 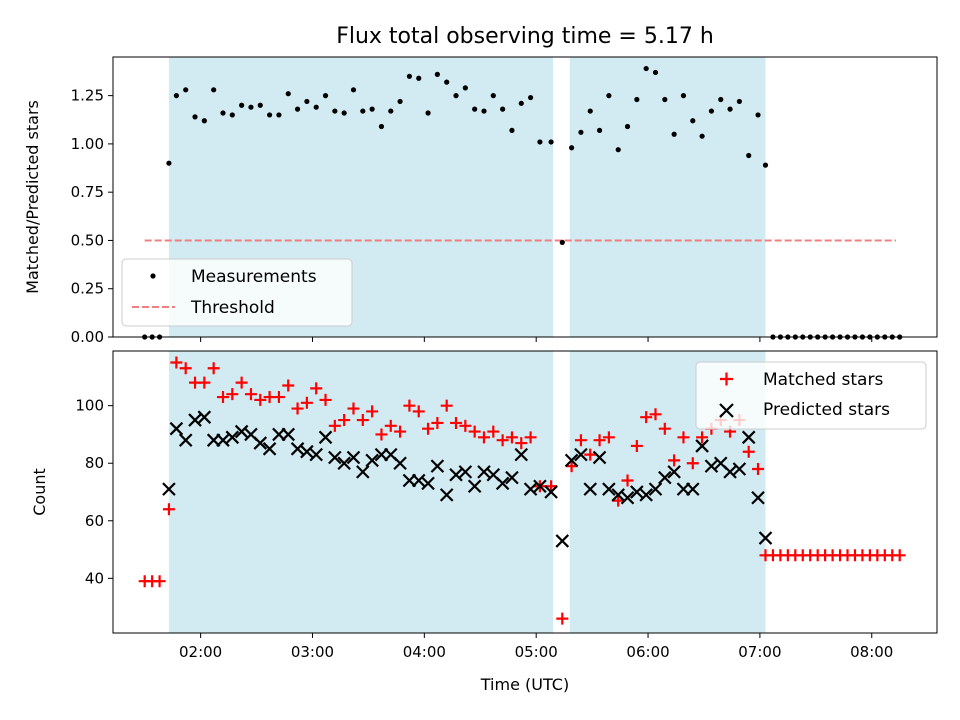 I want to click on bottom-legend: Matched stars Predicted stars, so click(x=811, y=395).